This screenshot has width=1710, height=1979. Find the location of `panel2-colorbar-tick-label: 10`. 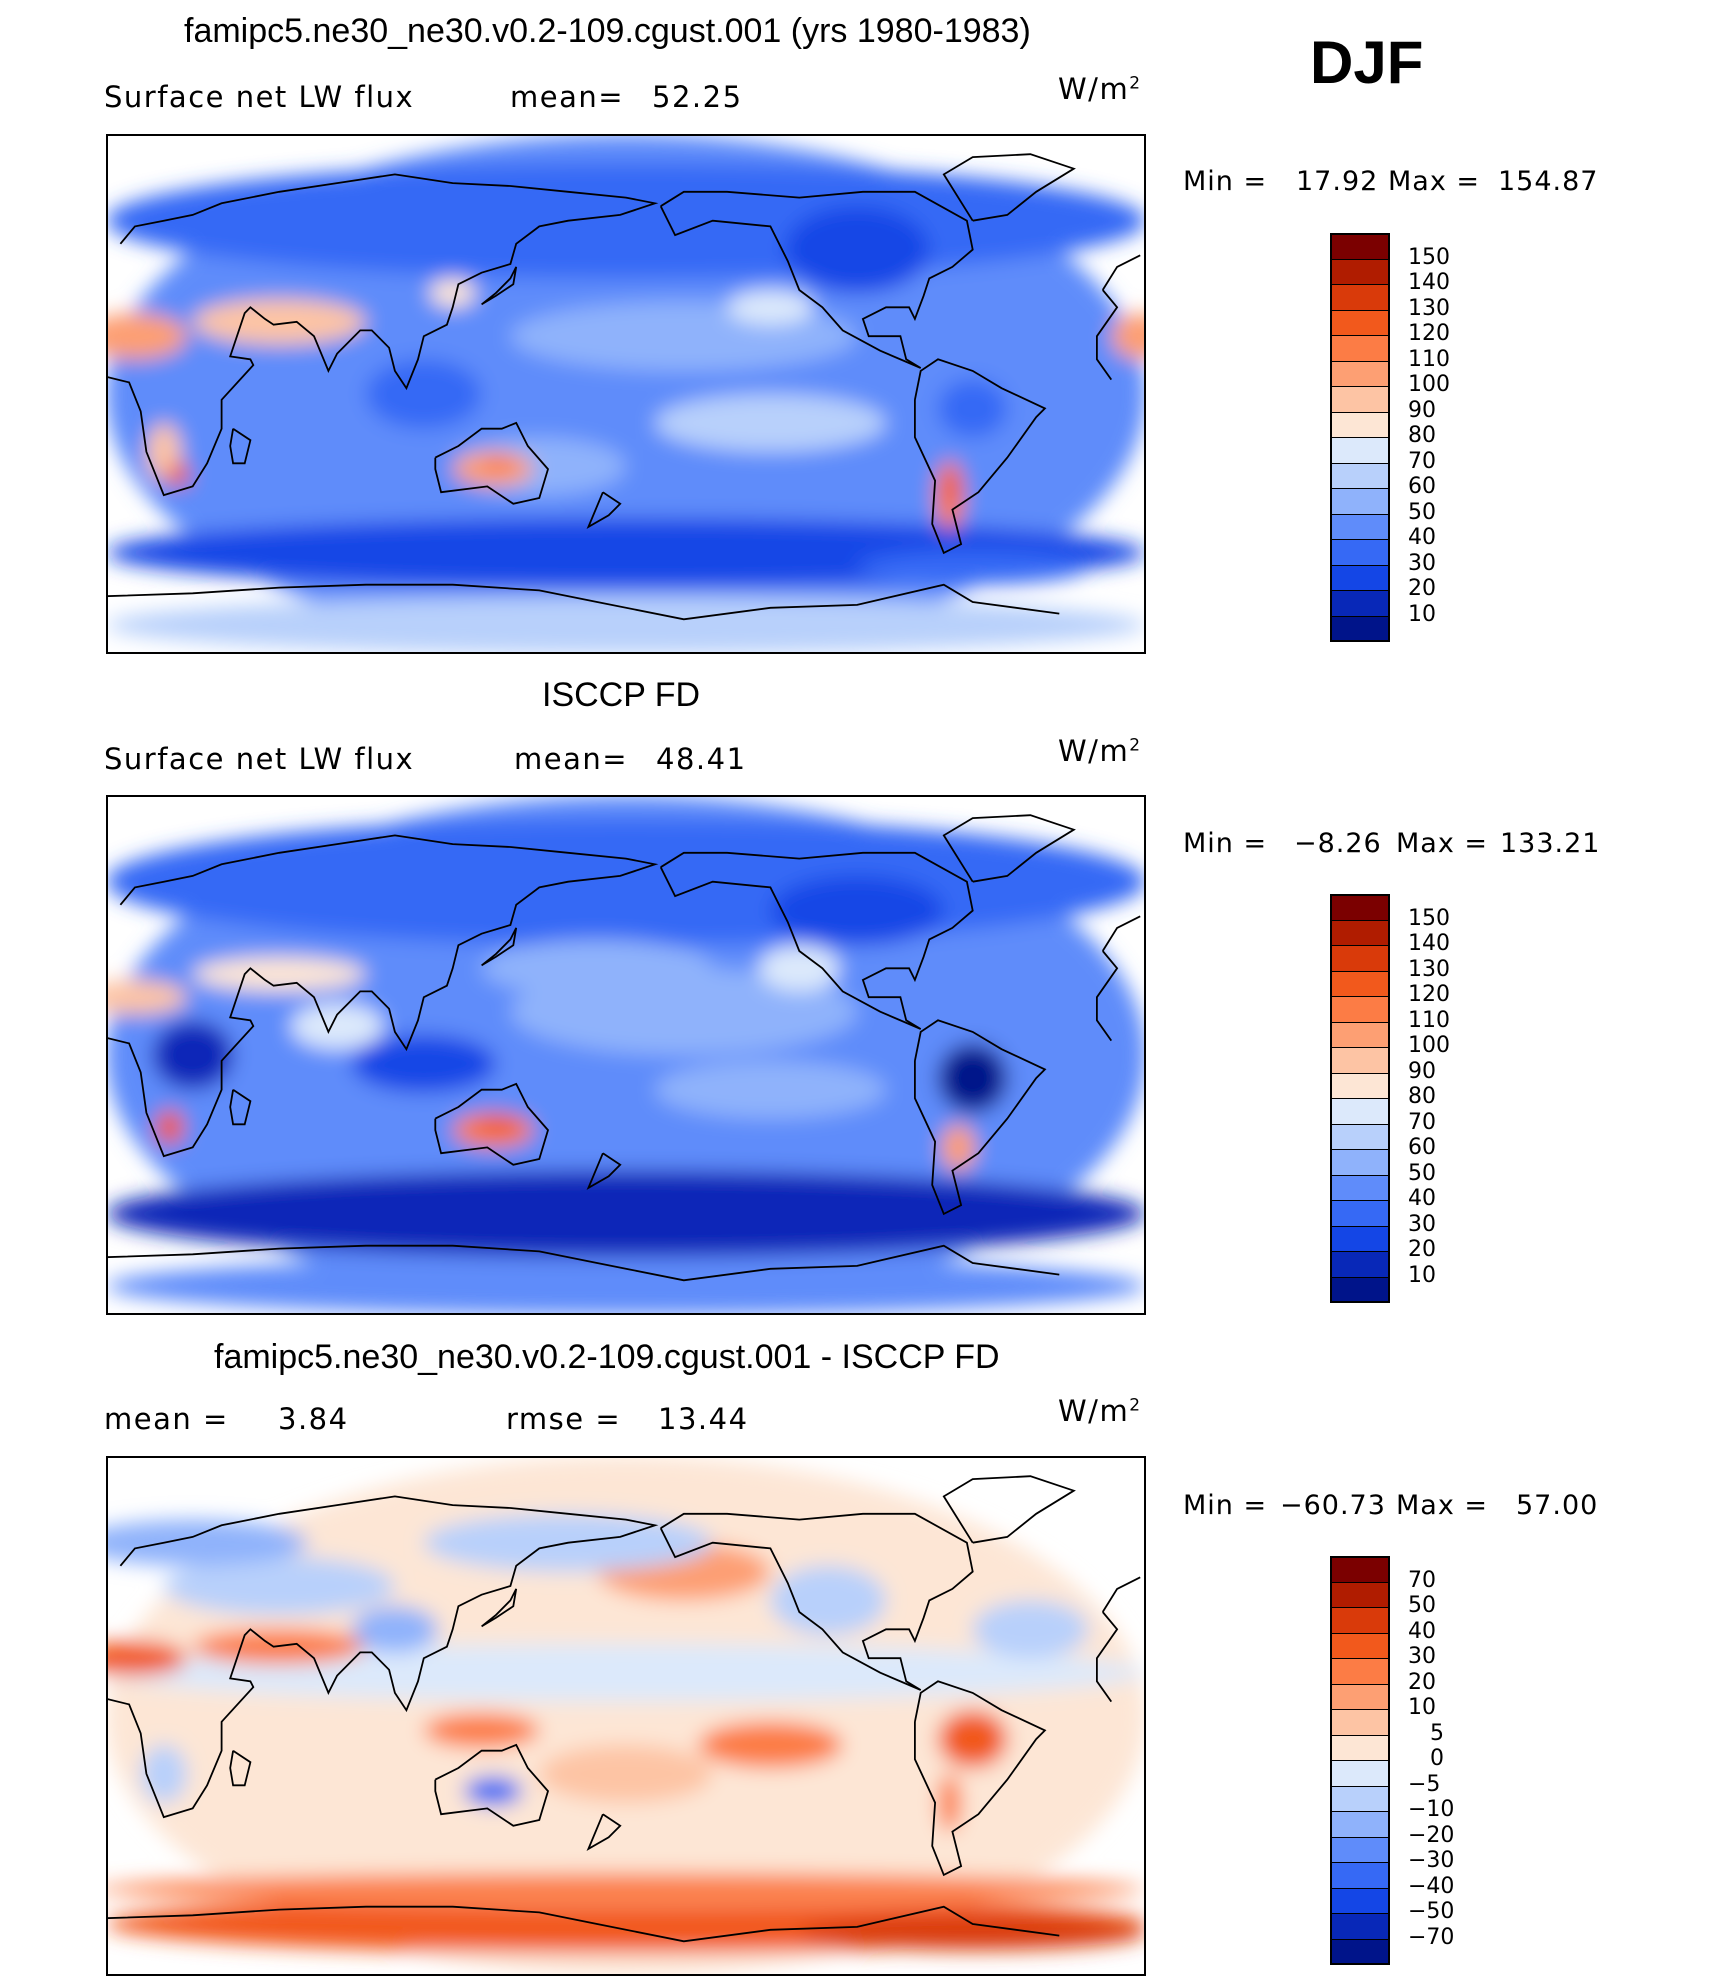

panel2-colorbar-tick-label: 10 is located at coordinates (1422, 1275).